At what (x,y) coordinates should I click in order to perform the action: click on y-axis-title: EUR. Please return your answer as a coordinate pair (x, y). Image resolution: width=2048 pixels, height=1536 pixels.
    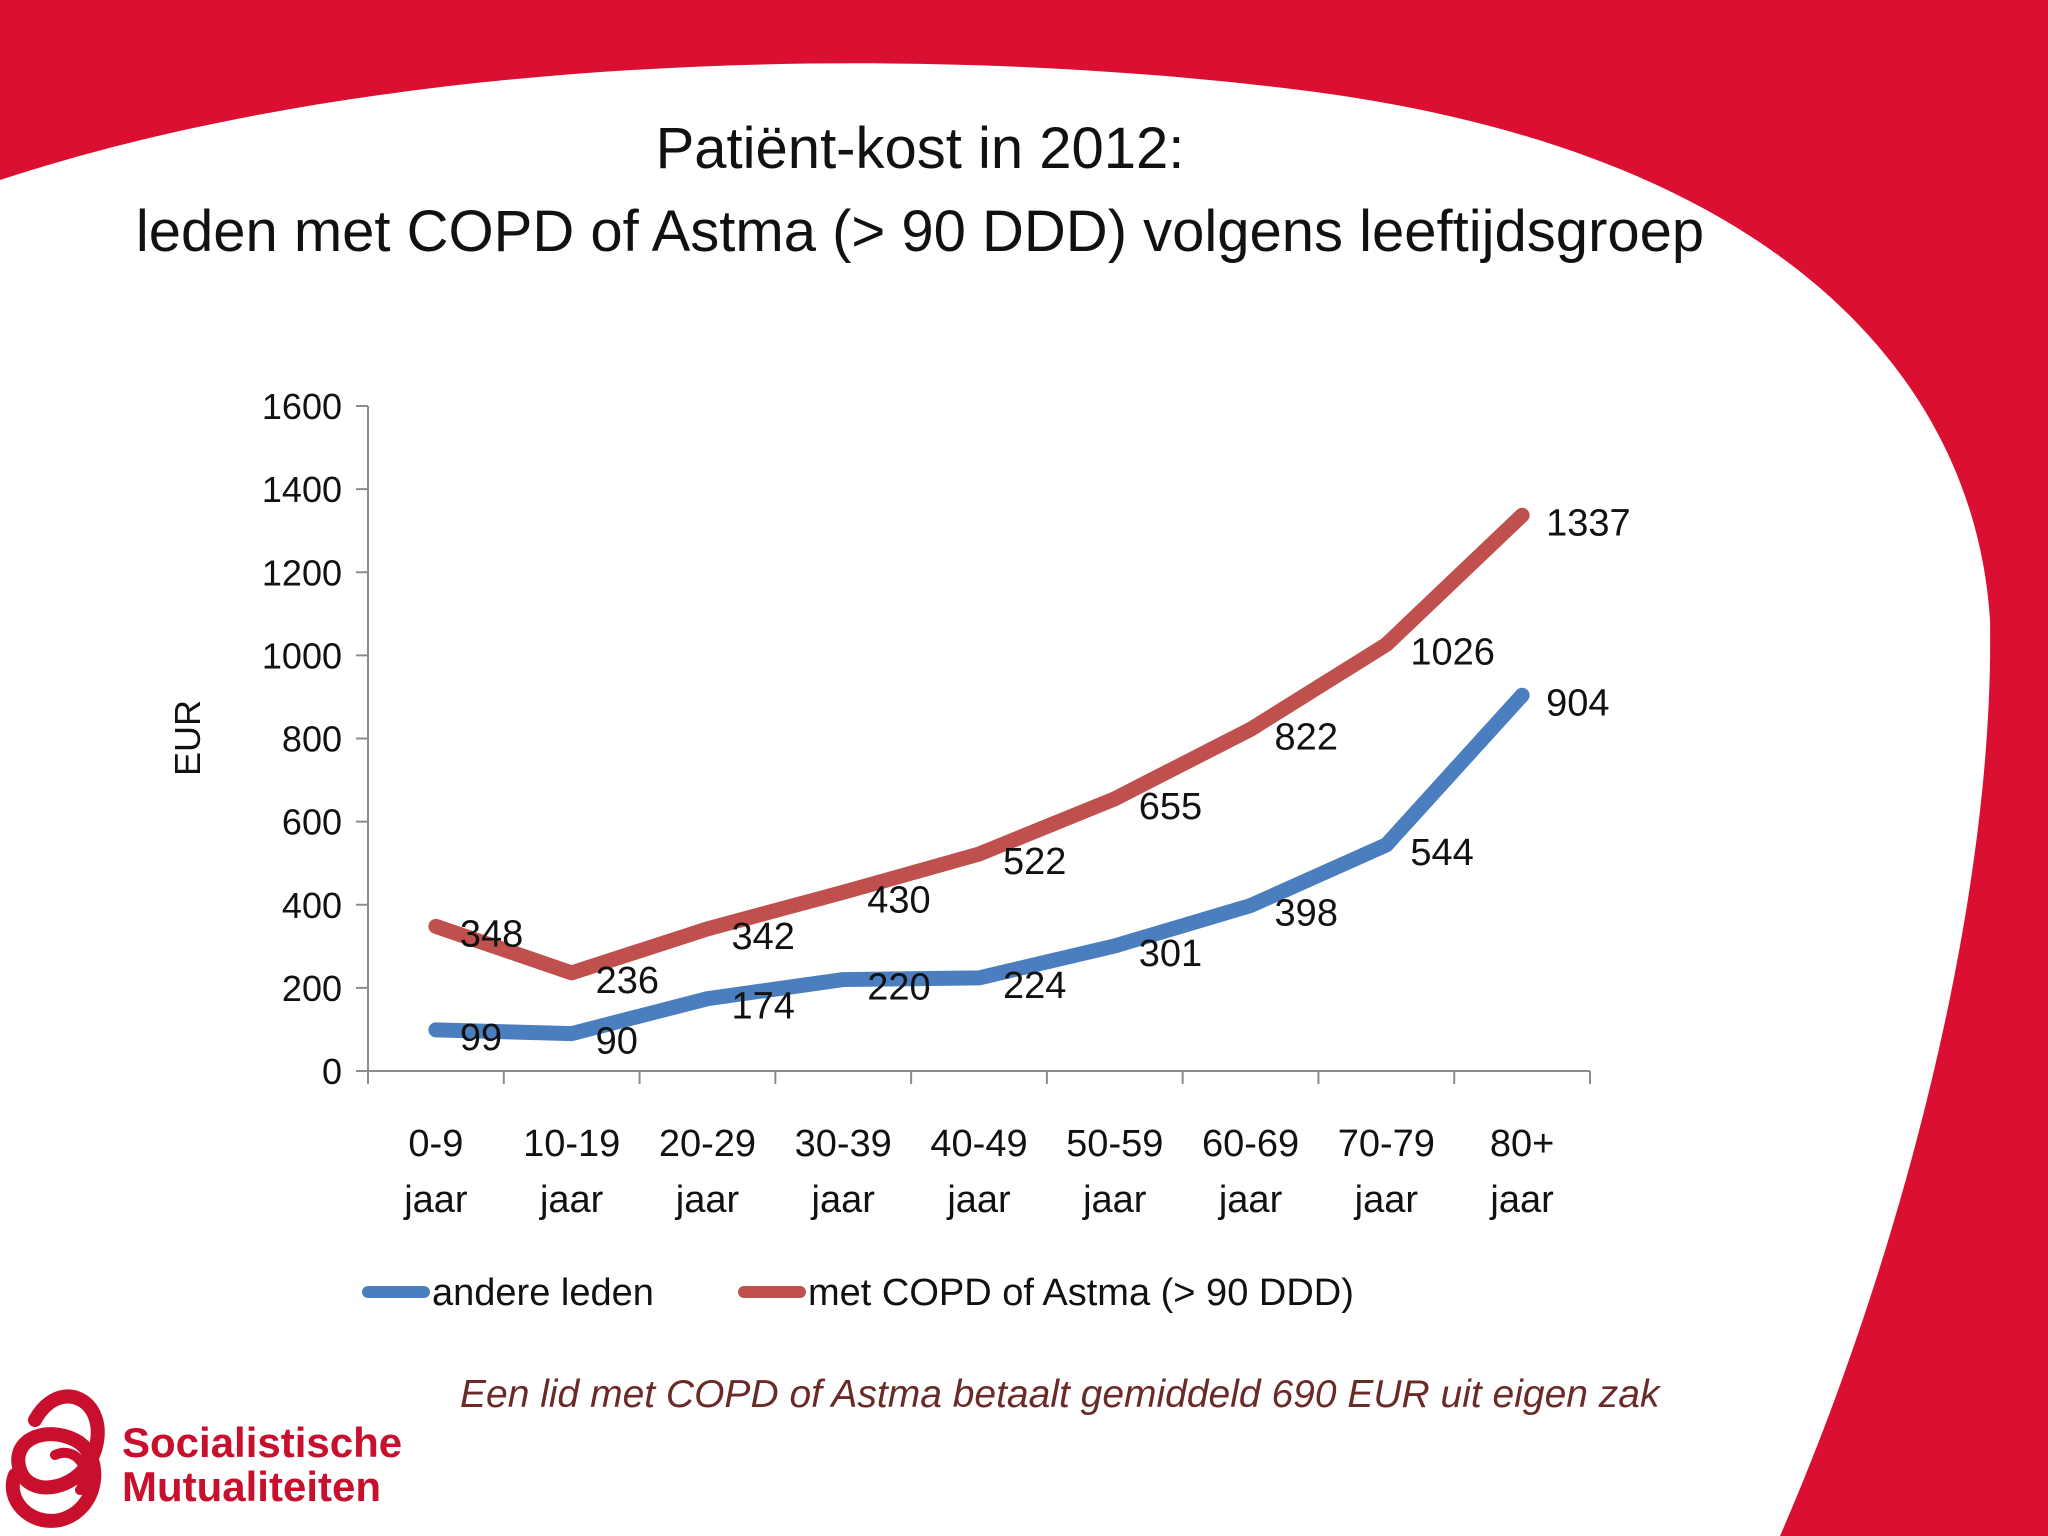
    Looking at the image, I should click on (187, 738).